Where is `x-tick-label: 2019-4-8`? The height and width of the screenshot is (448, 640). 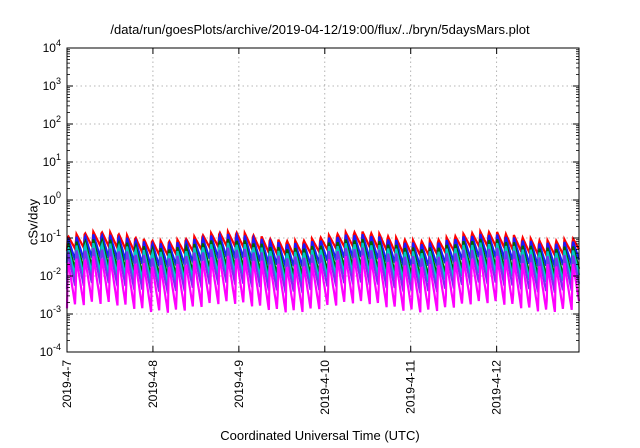 x-tick-label: 2019-4-8 is located at coordinates (153, 384).